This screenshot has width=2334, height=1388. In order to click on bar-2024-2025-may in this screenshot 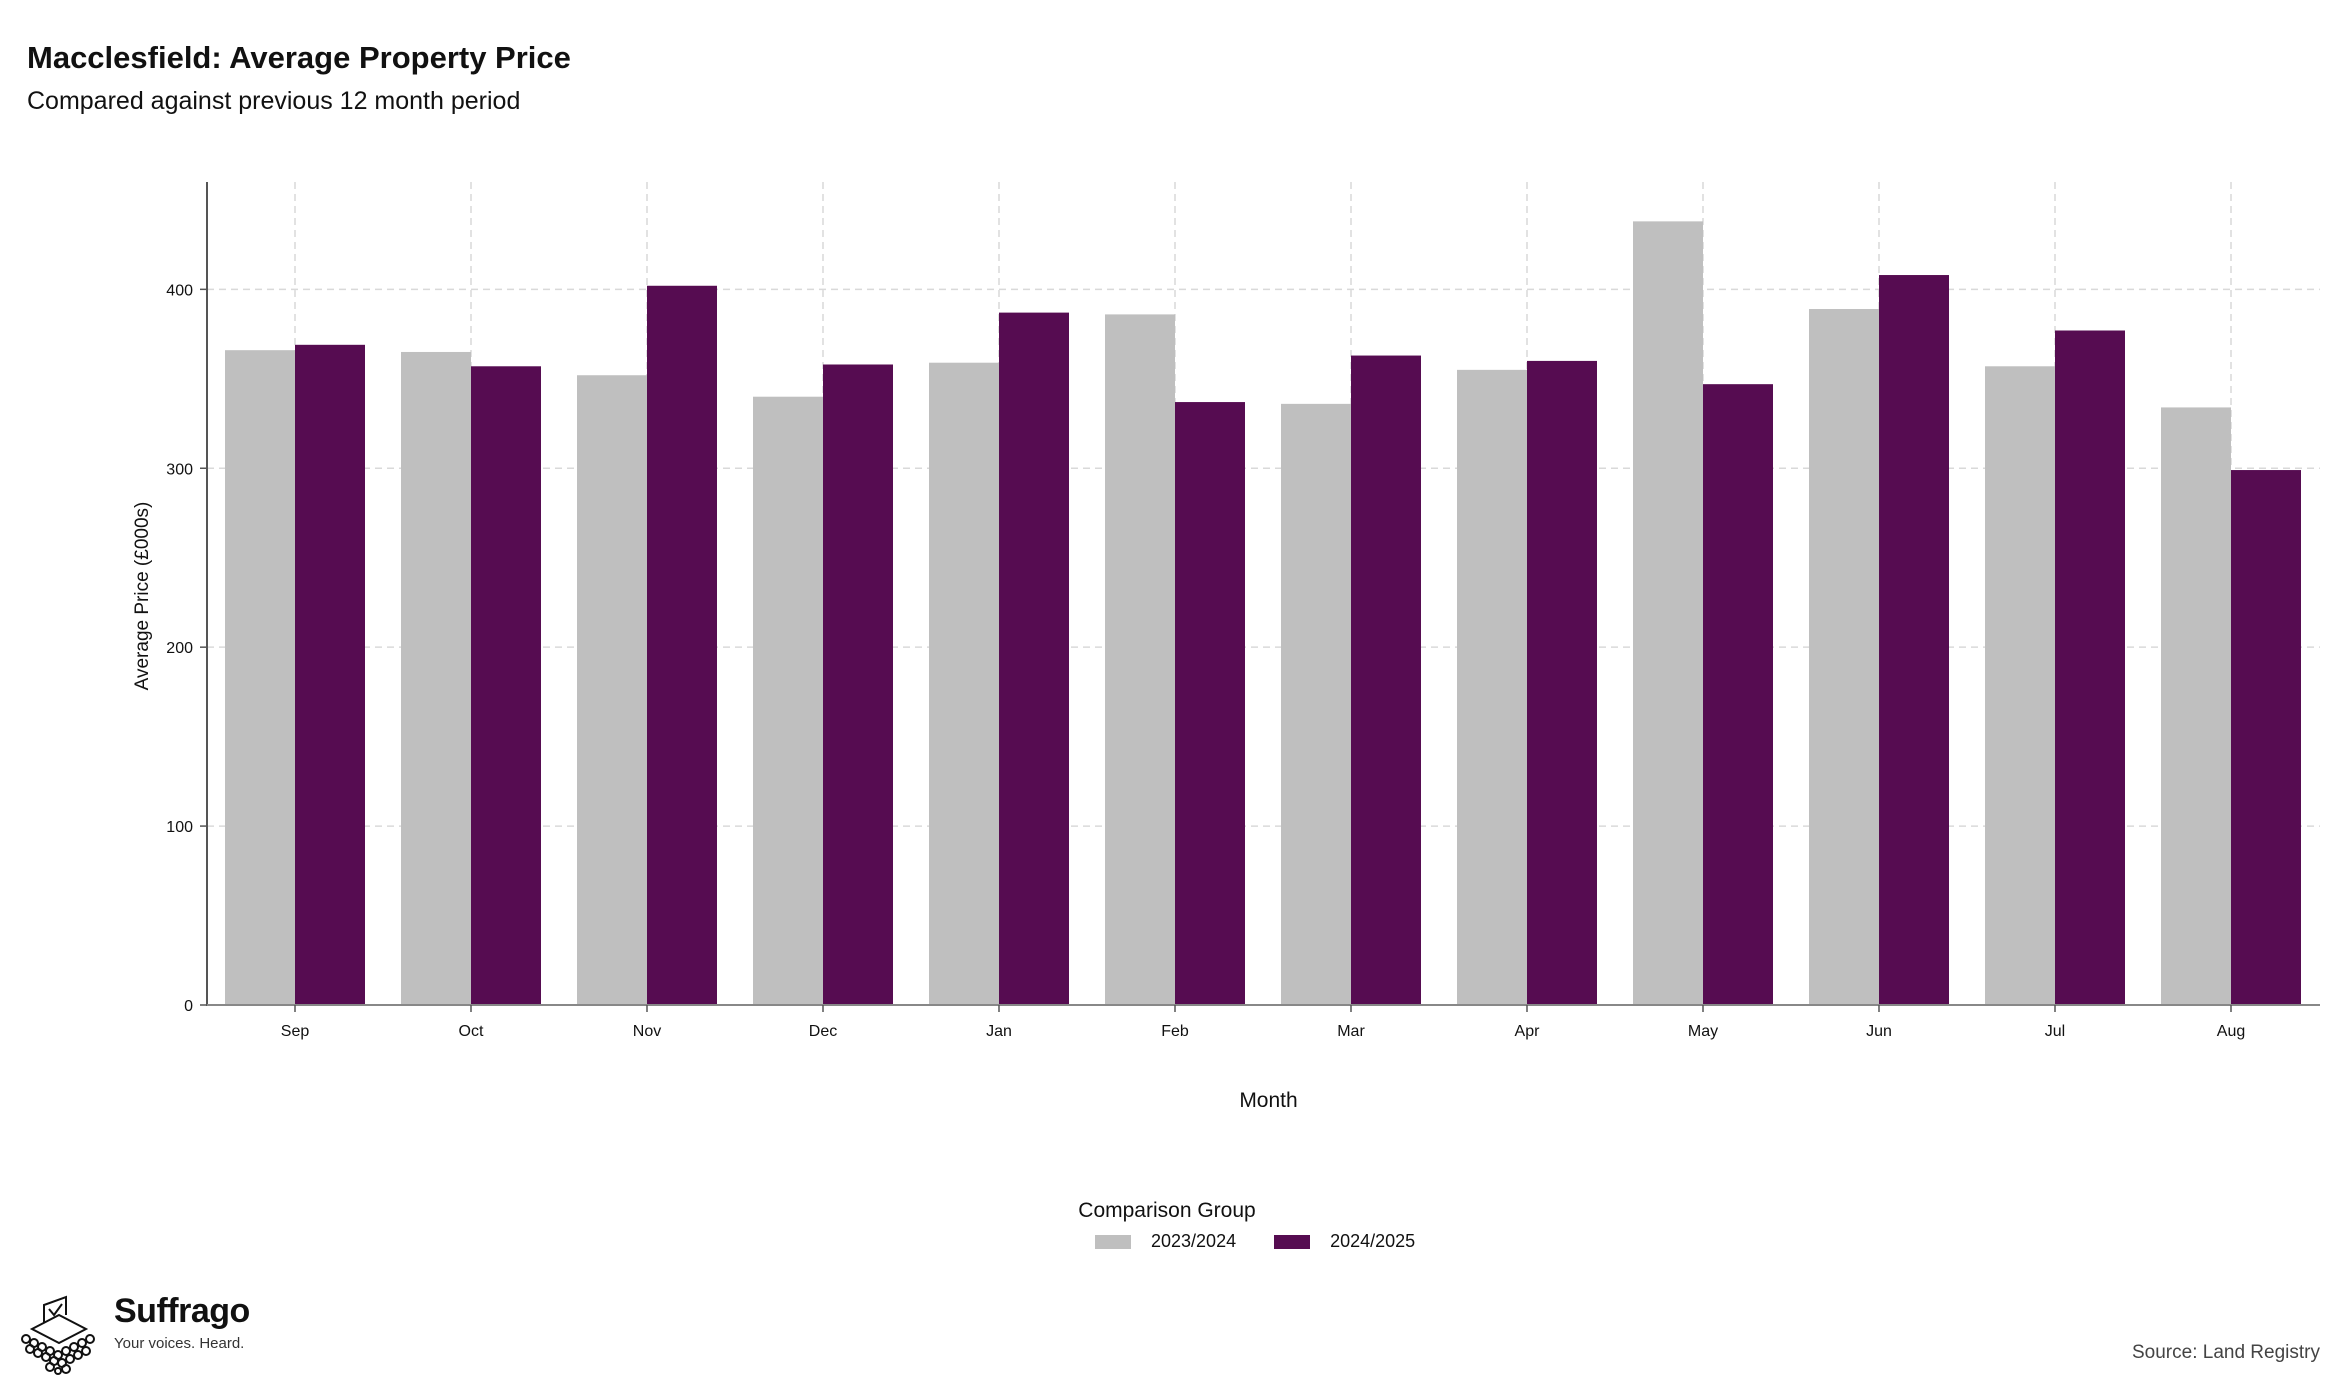, I will do `click(1738, 694)`.